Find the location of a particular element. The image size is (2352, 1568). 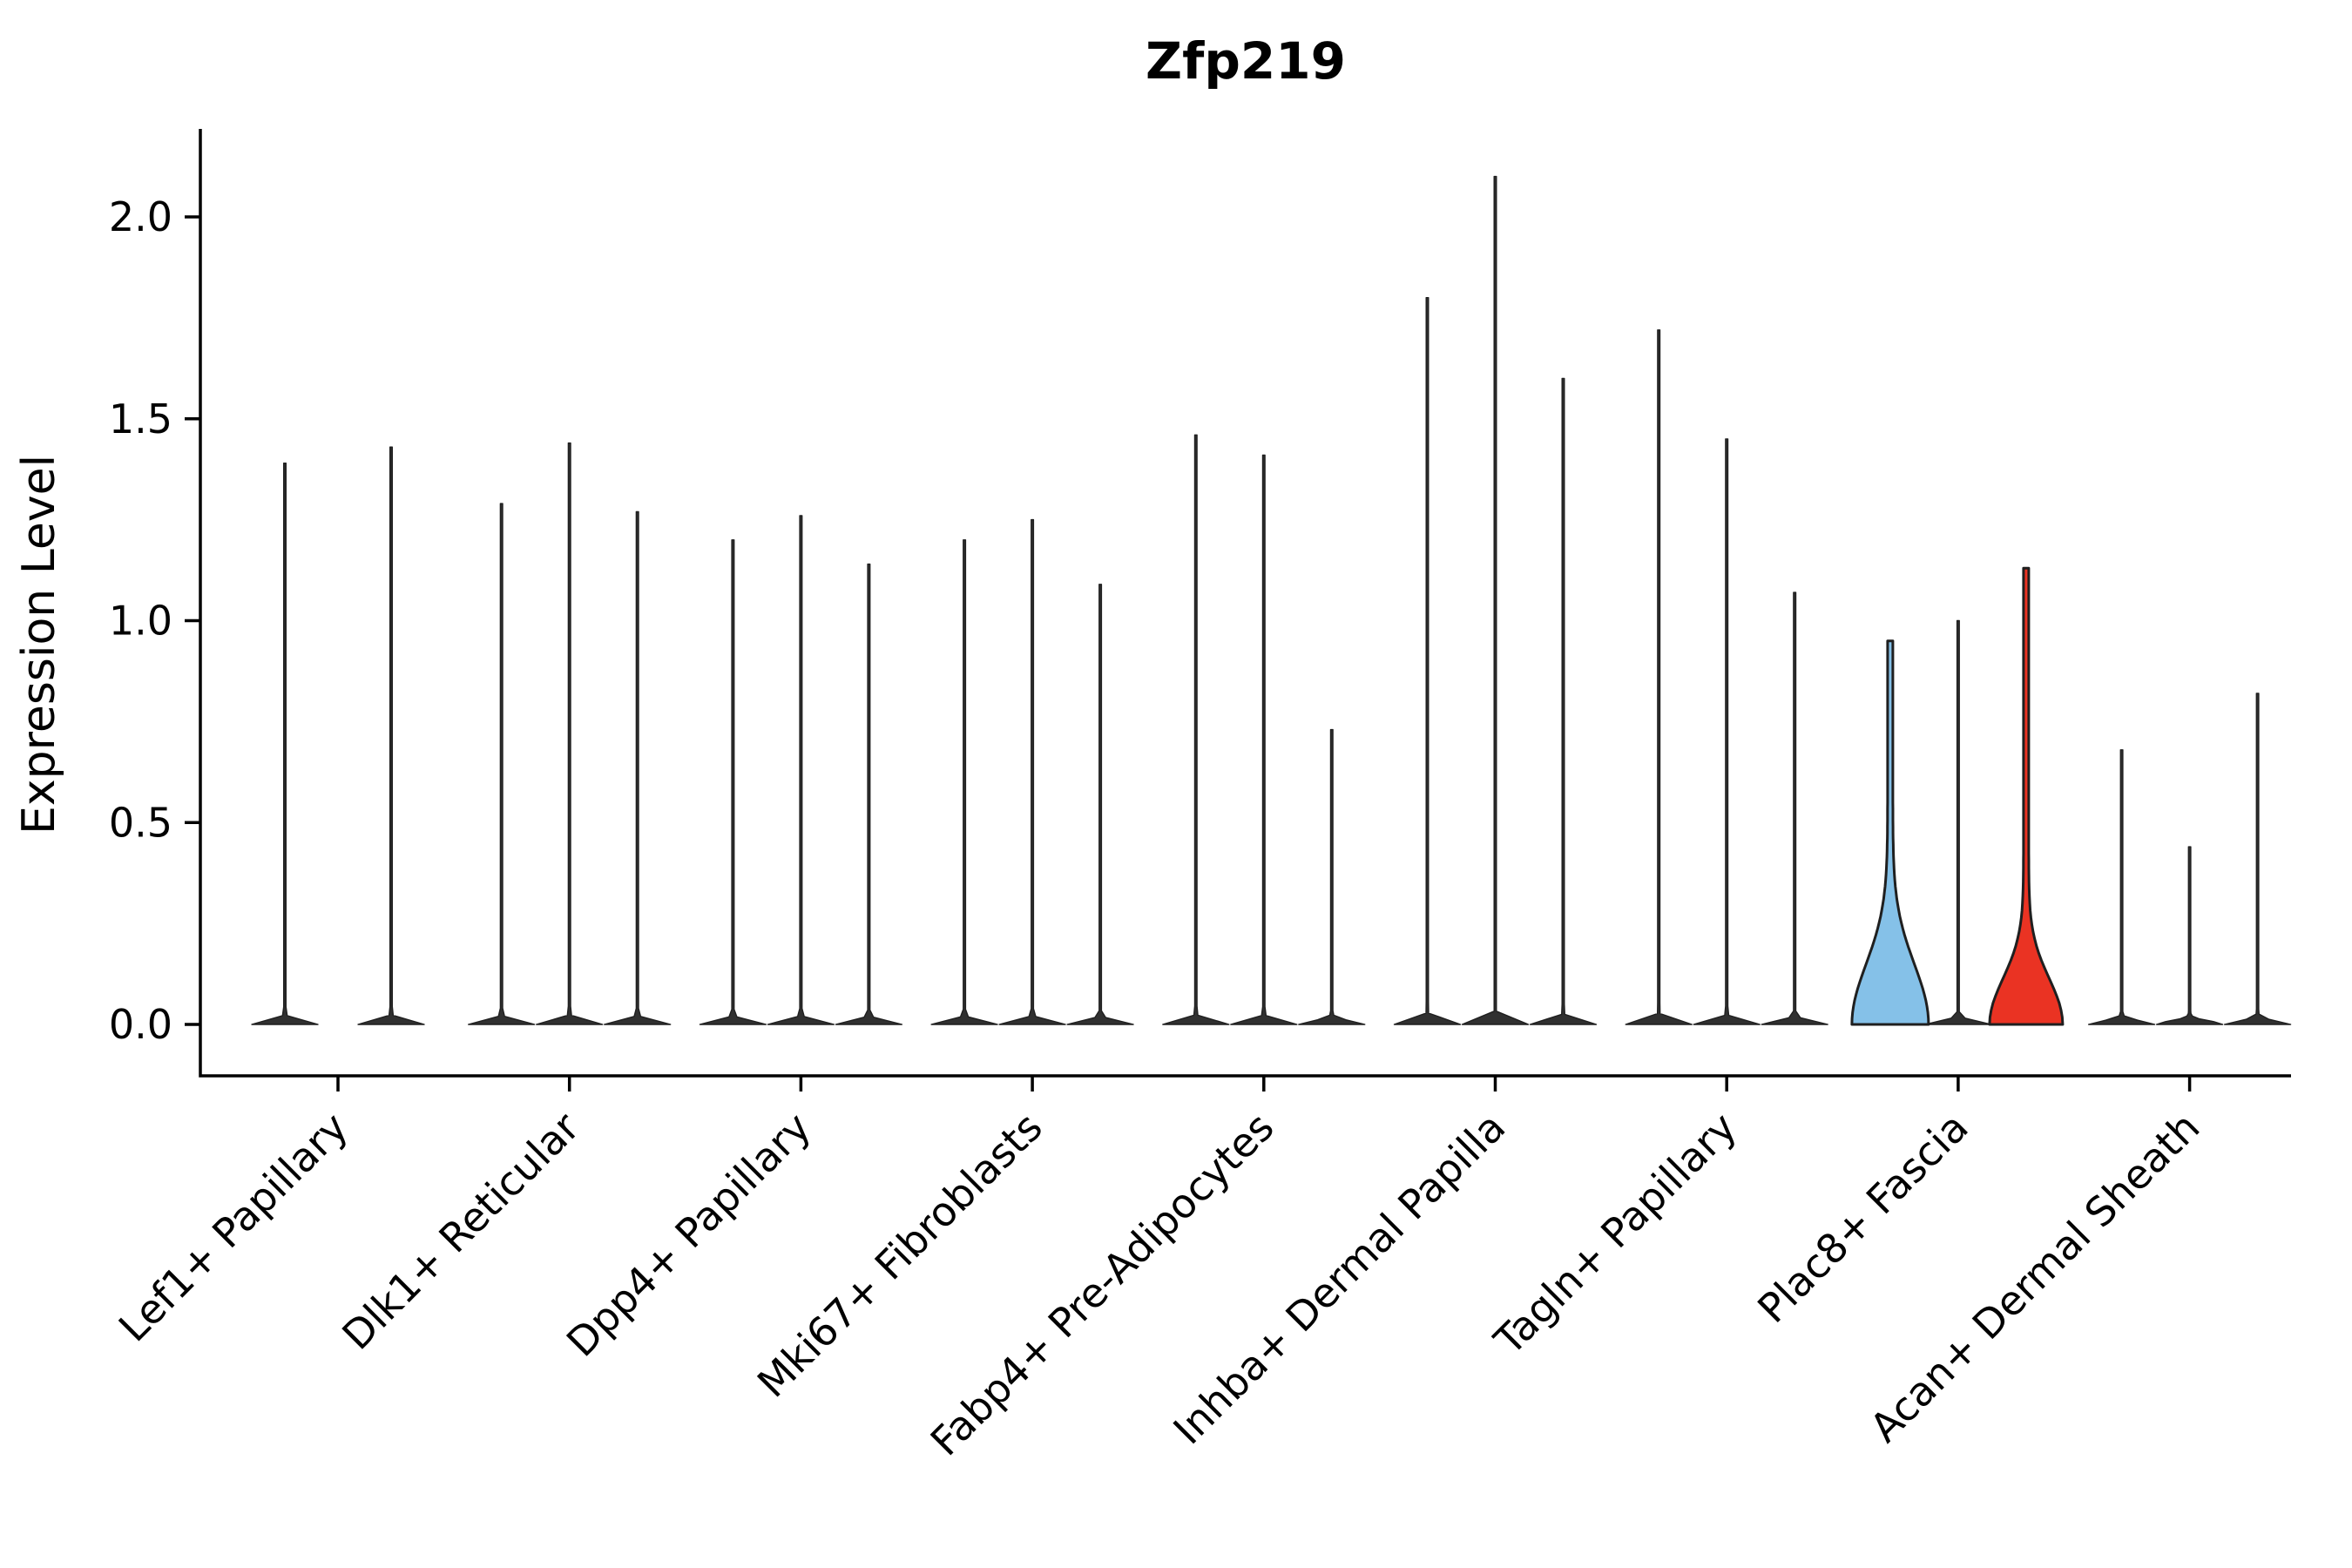

y-tick-label: 1.0 is located at coordinates (140, 621).